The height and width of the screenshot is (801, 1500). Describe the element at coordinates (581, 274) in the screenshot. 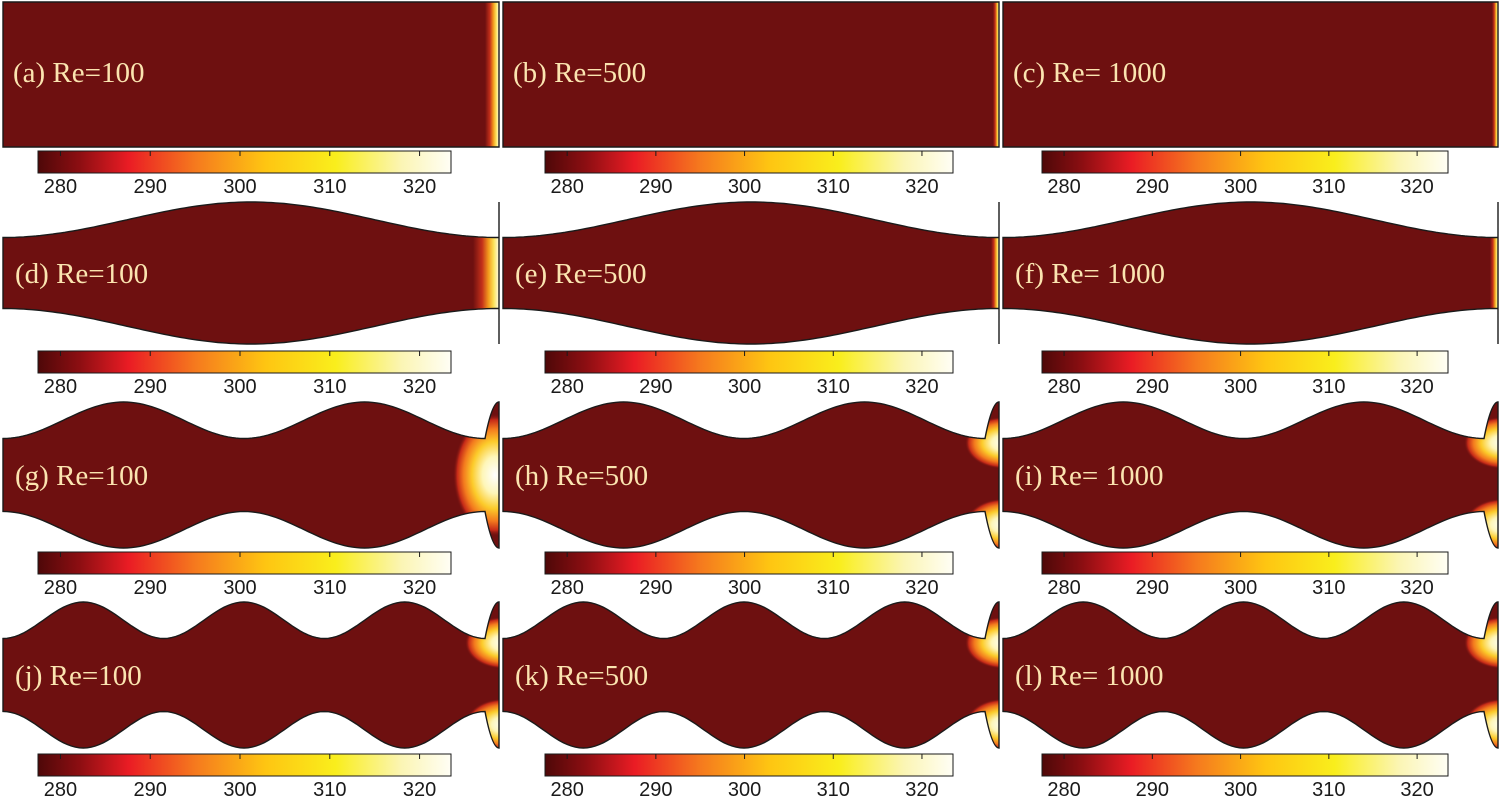

I see `panel-label: (e) Re=500` at that location.